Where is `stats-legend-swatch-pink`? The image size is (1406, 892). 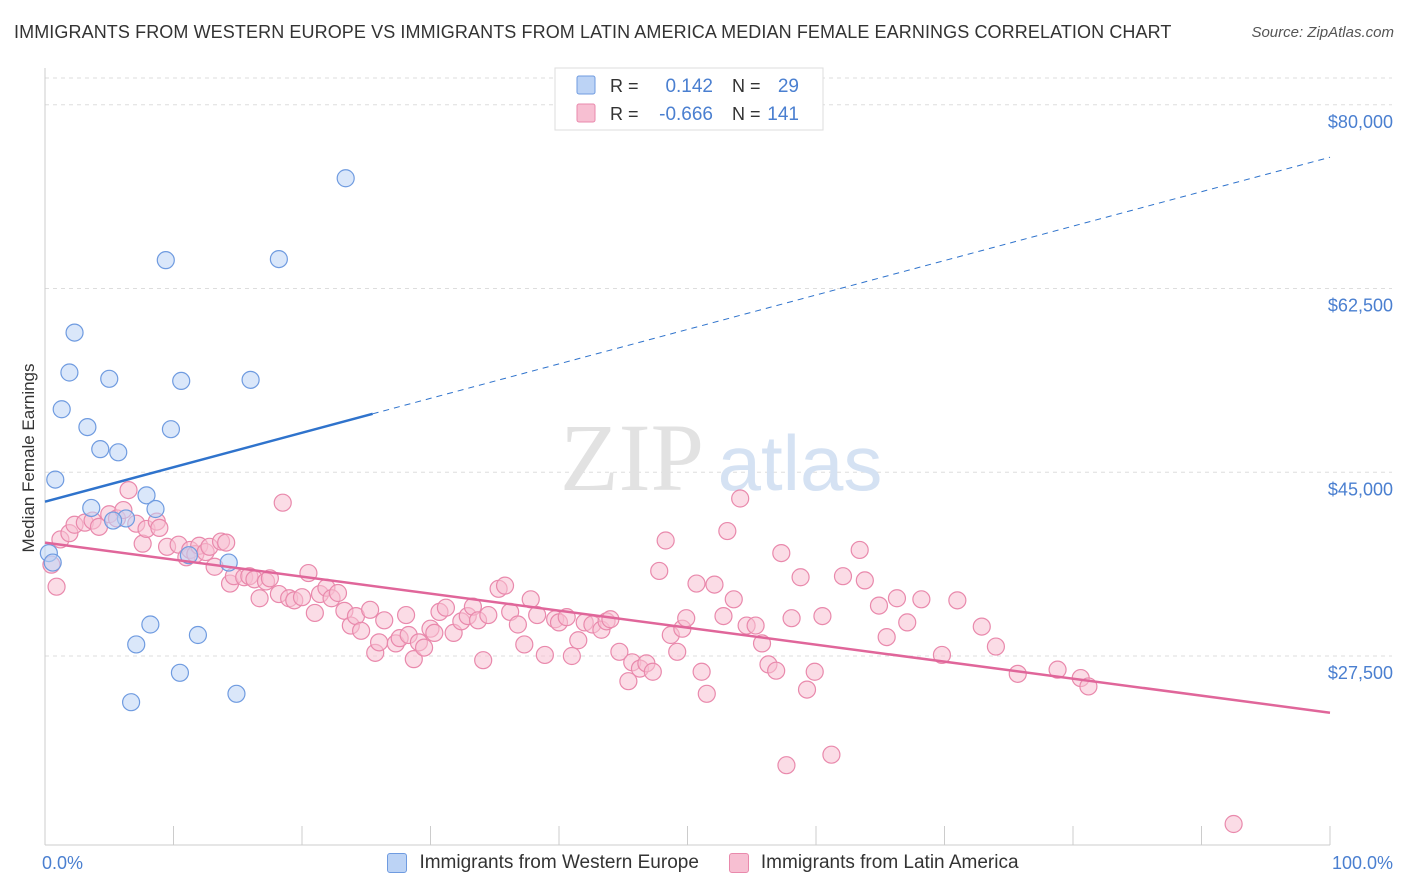 stats-legend-swatch-pink is located at coordinates (586, 113).